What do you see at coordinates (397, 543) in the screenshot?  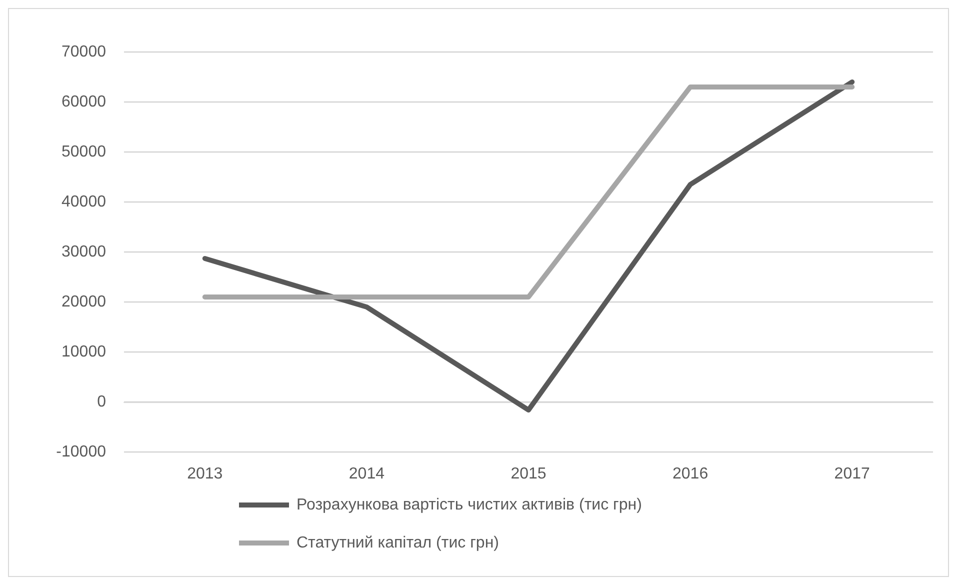 I see `legend-label: Статутний капітал (тис грн)` at bounding box center [397, 543].